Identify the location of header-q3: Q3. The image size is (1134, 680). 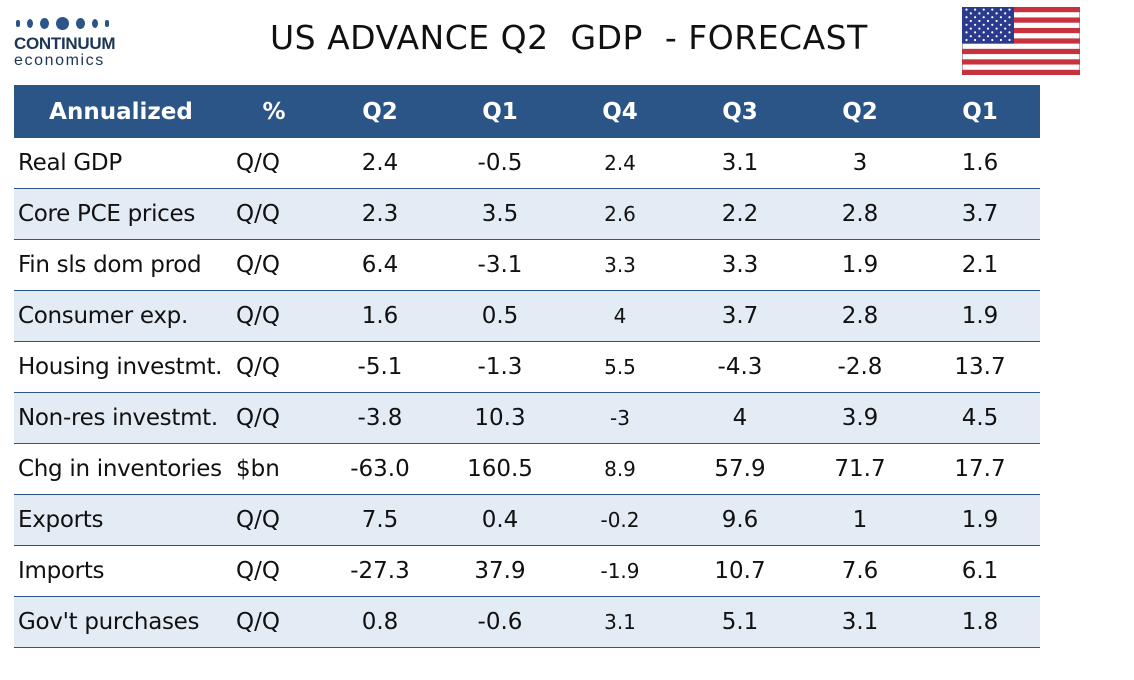
(740, 111).